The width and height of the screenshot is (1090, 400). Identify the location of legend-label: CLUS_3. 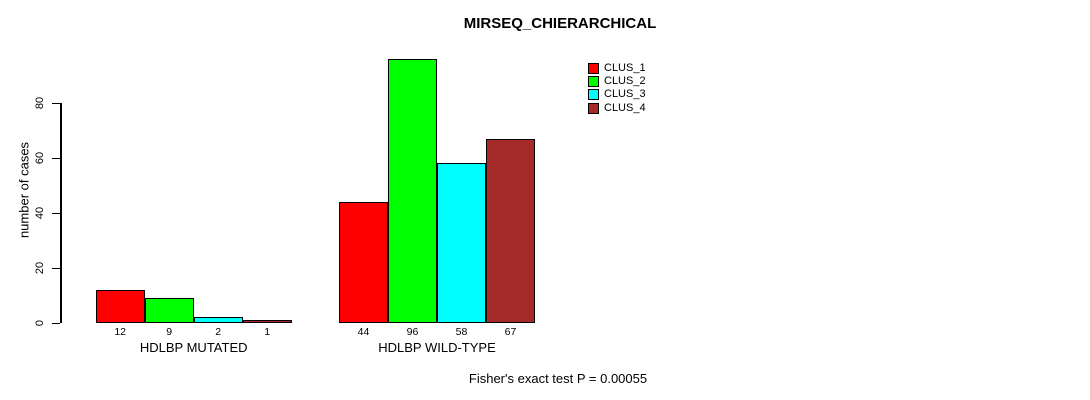
(625, 94).